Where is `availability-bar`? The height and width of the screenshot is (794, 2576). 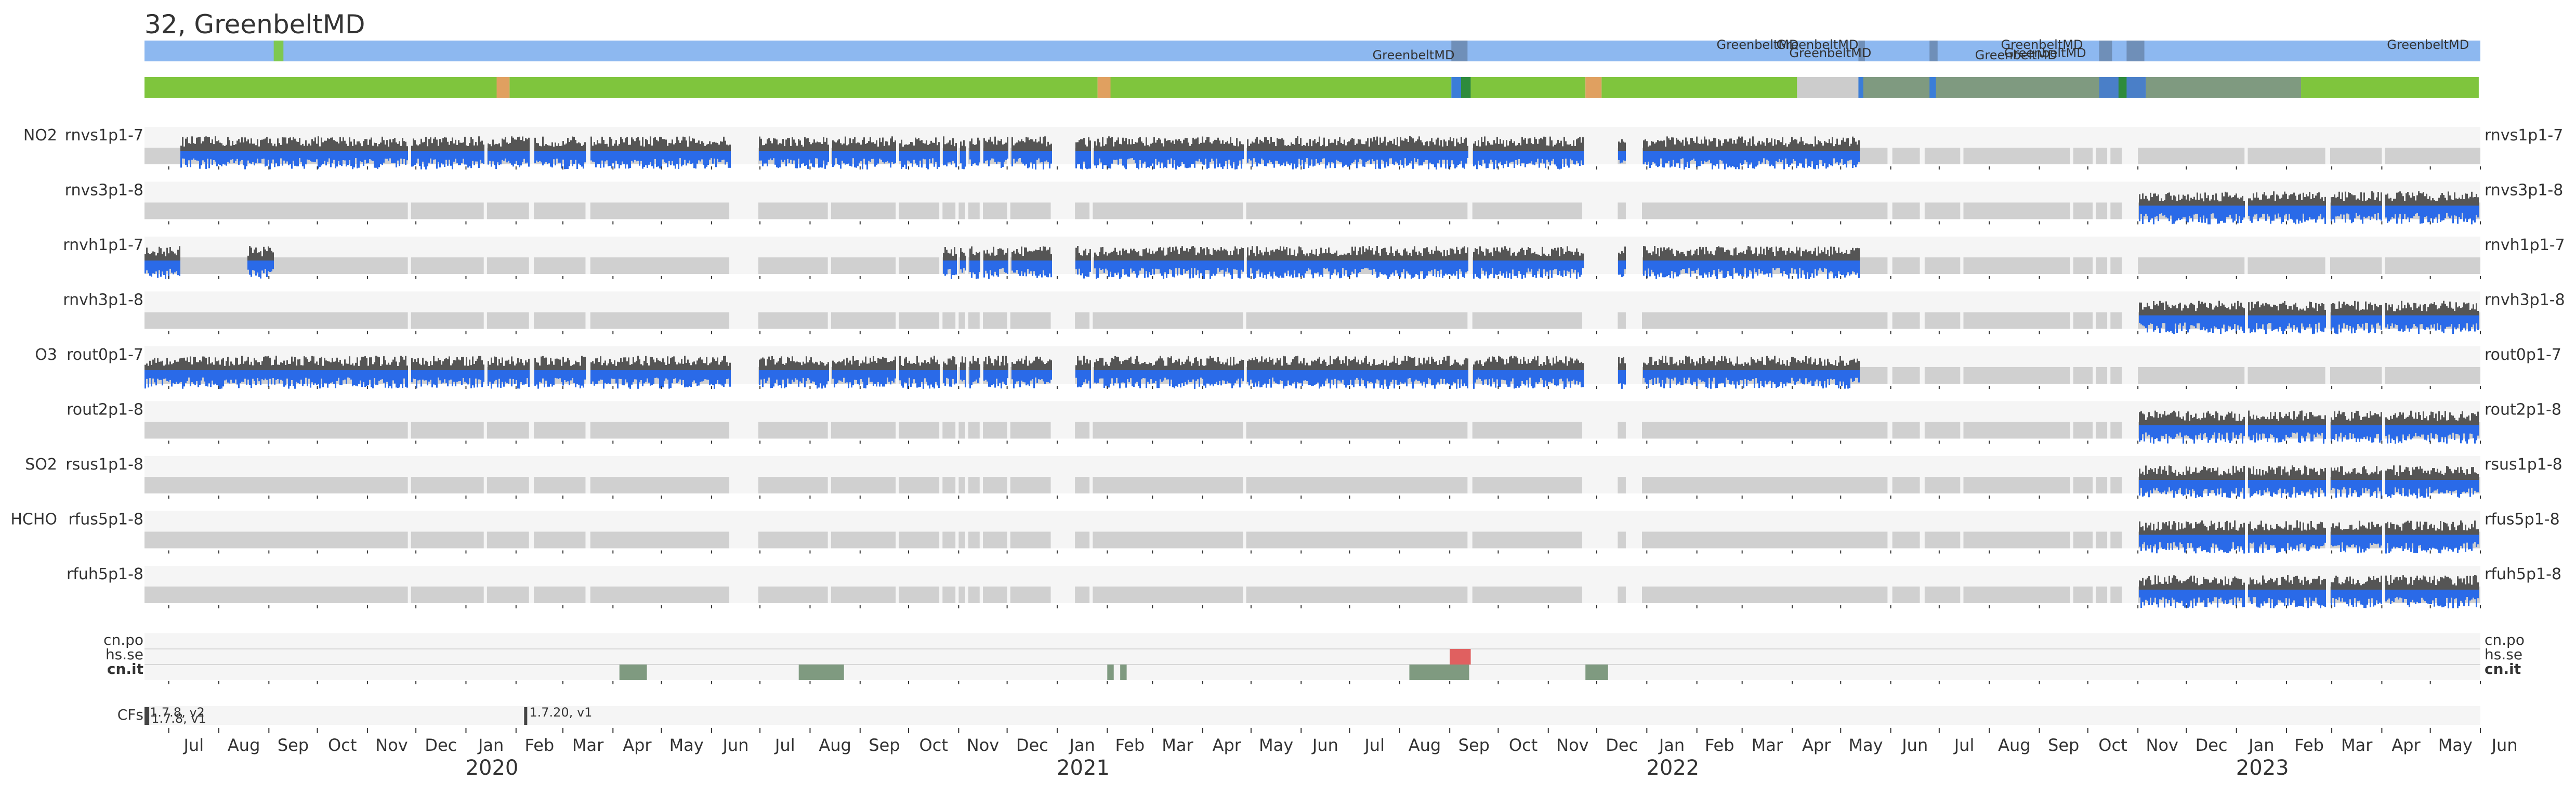 availability-bar is located at coordinates (2356, 375).